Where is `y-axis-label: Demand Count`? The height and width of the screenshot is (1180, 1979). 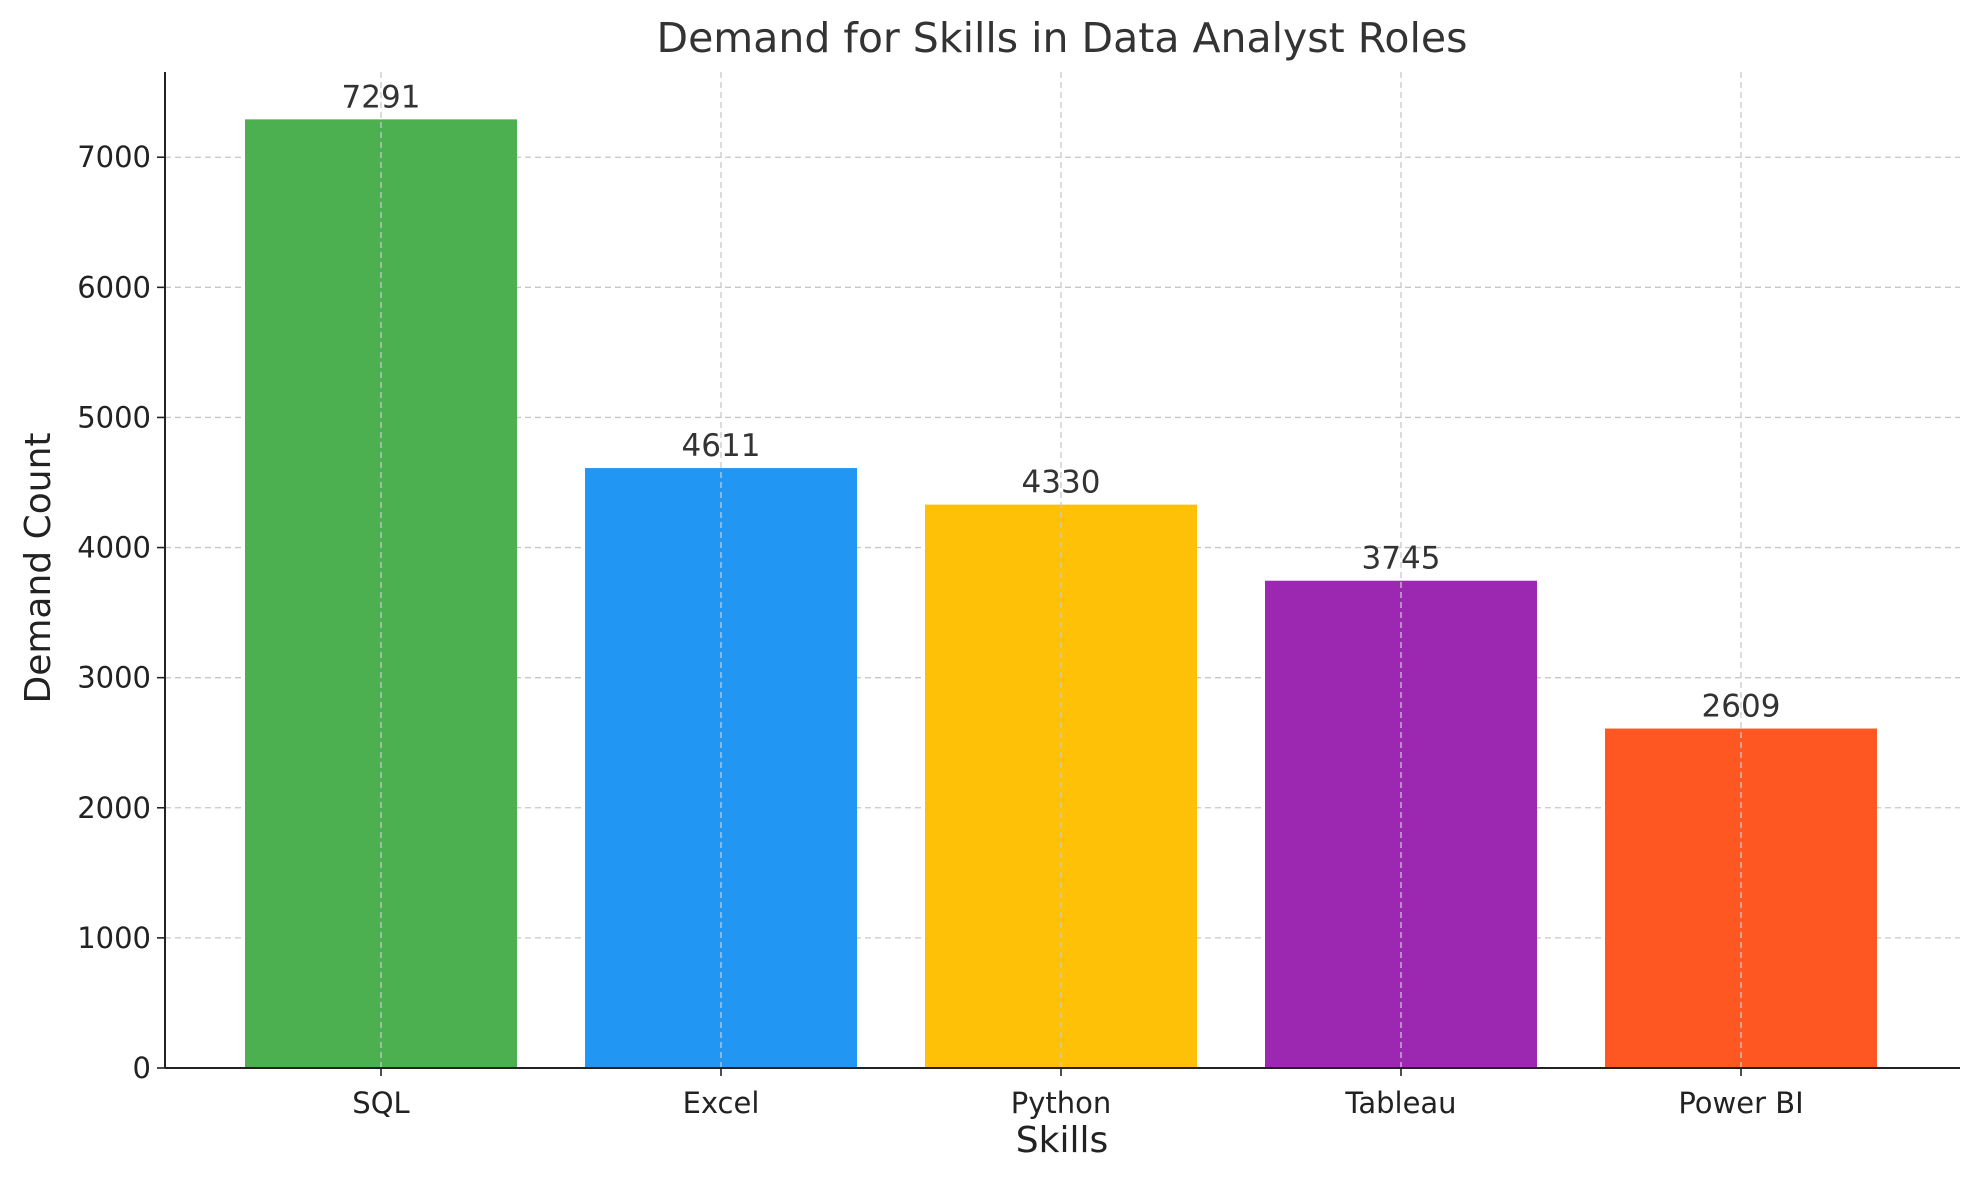 y-axis-label: Demand Count is located at coordinates (38, 567).